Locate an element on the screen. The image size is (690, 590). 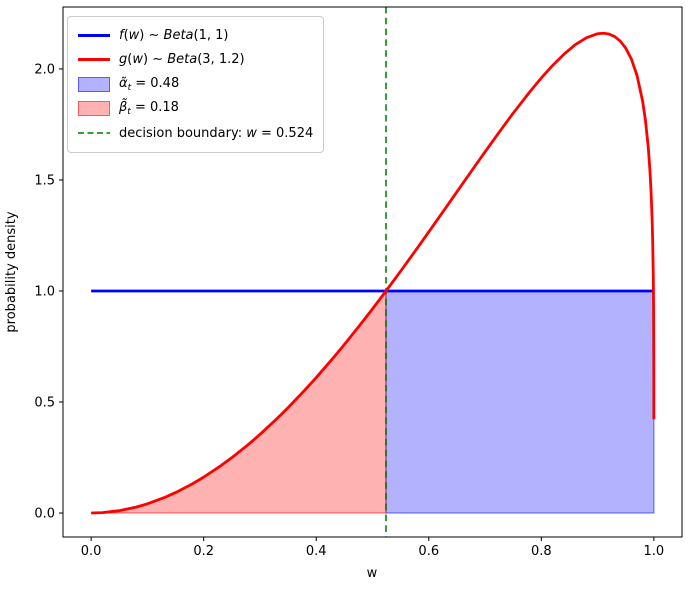
y-tick-label: 1.0 is located at coordinates (44, 291).